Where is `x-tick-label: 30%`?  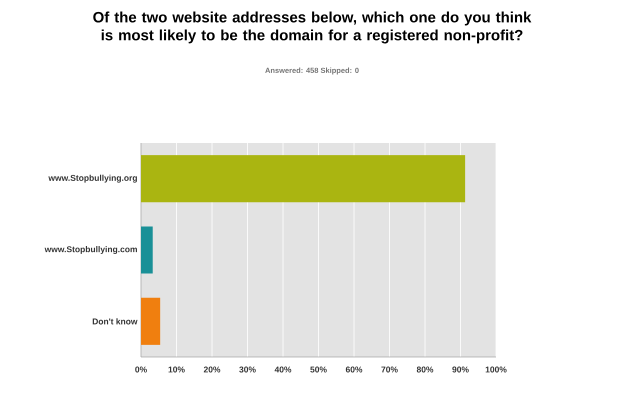 x-tick-label: 30% is located at coordinates (247, 369).